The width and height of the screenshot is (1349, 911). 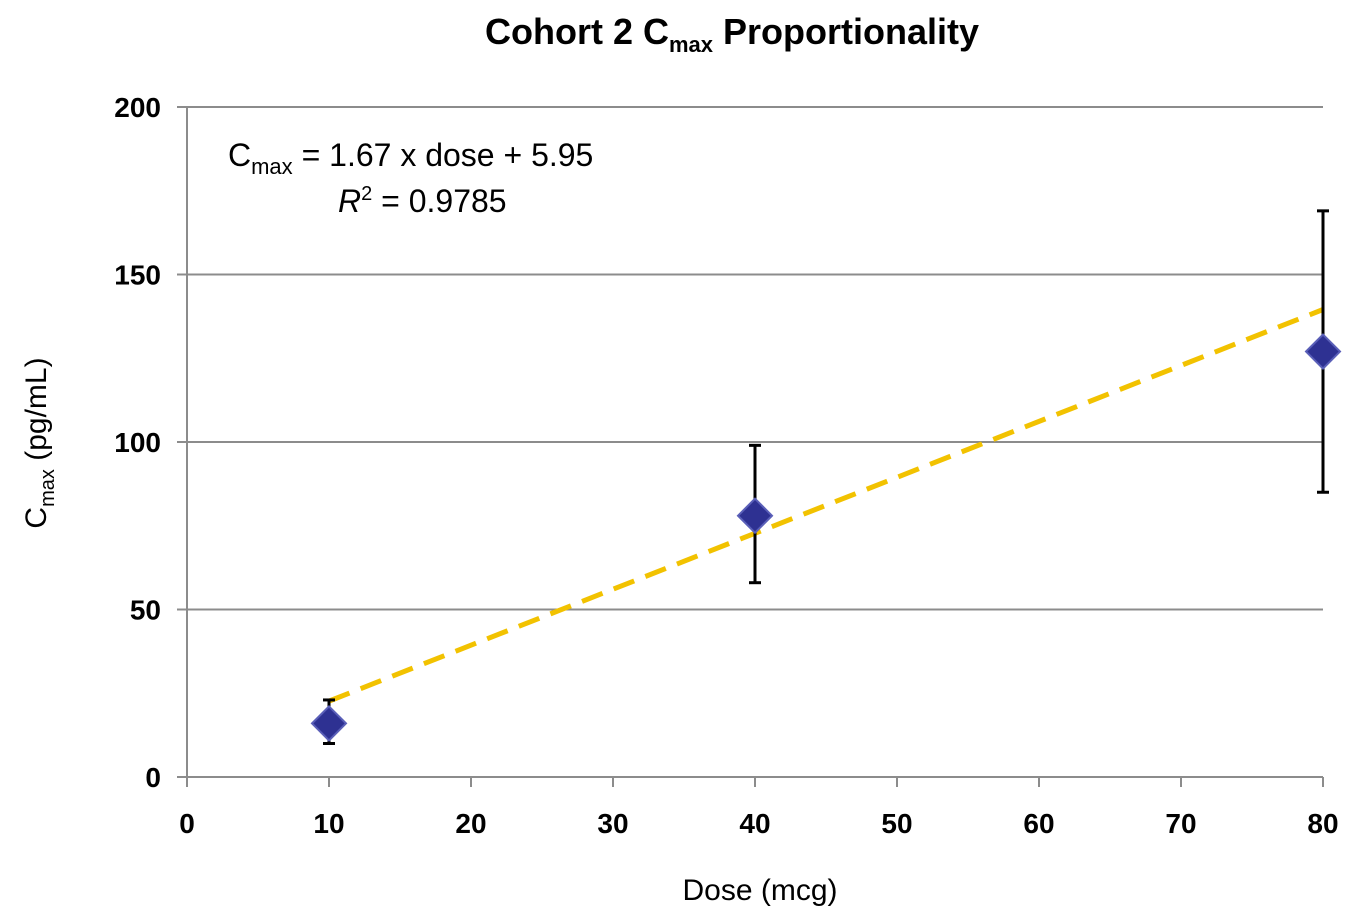 I want to click on y-axis-label: Cmax (pg/mL), so click(x=39, y=442).